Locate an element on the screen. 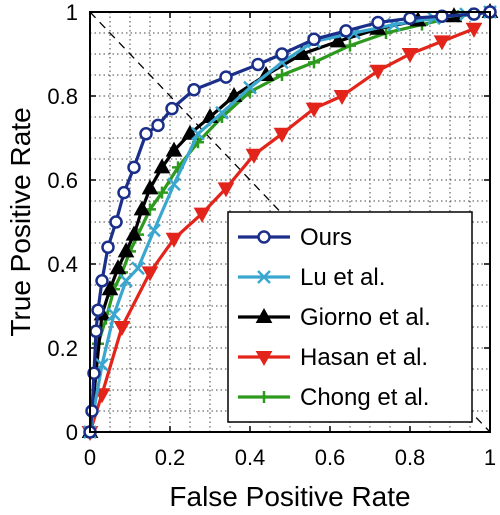 This screenshot has width=500, height=515. y-tick-label: 0.4 is located at coordinates (62, 264).